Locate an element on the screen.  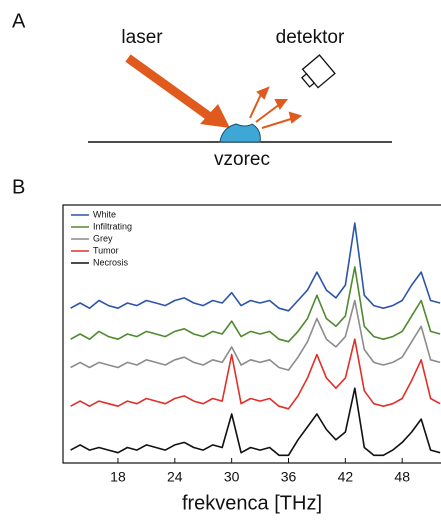
laser-arrowhead is located at coordinates (215, 116).